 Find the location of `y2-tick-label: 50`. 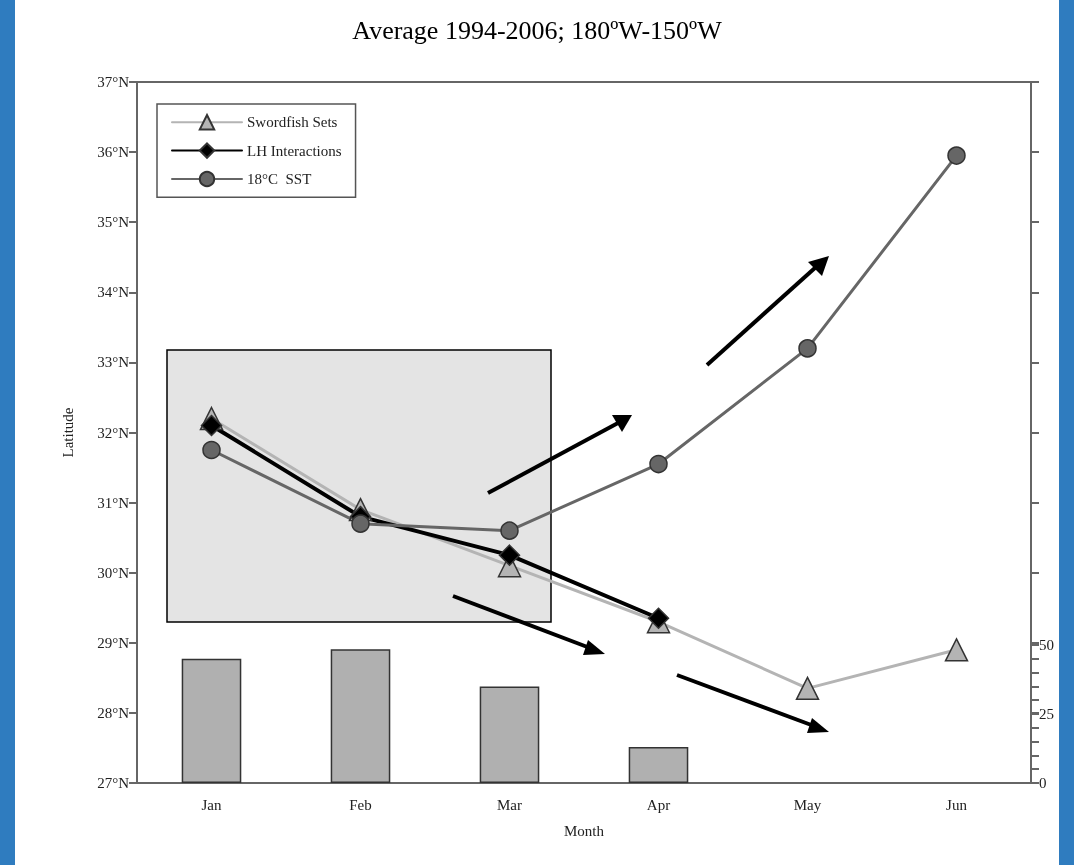

y2-tick-label: 50 is located at coordinates (1046, 645).